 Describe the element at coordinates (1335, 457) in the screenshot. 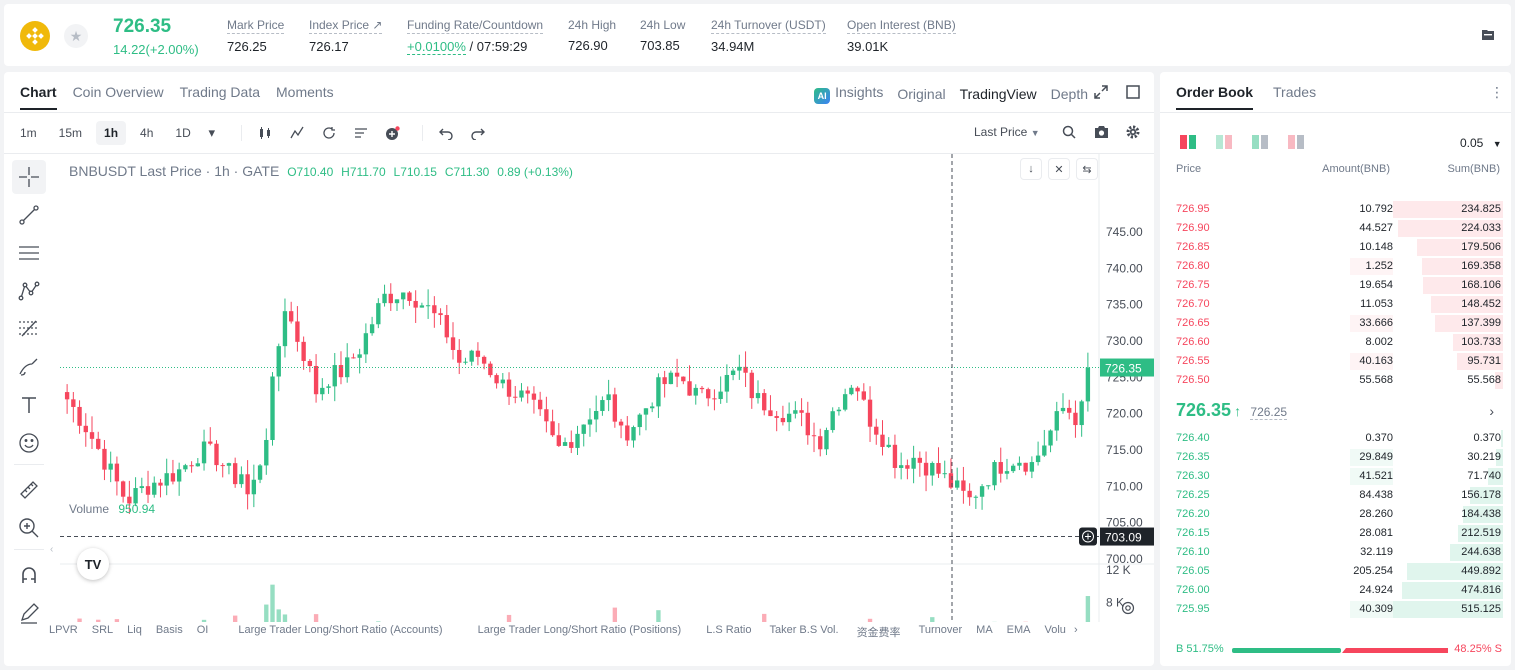

I see `bid-row: 726.35 29.849 30.219` at that location.